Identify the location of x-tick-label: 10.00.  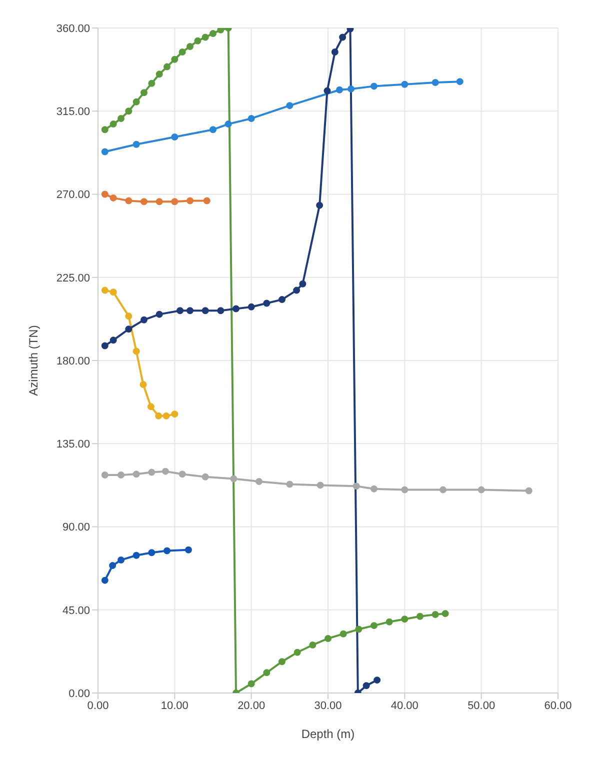
(174, 706).